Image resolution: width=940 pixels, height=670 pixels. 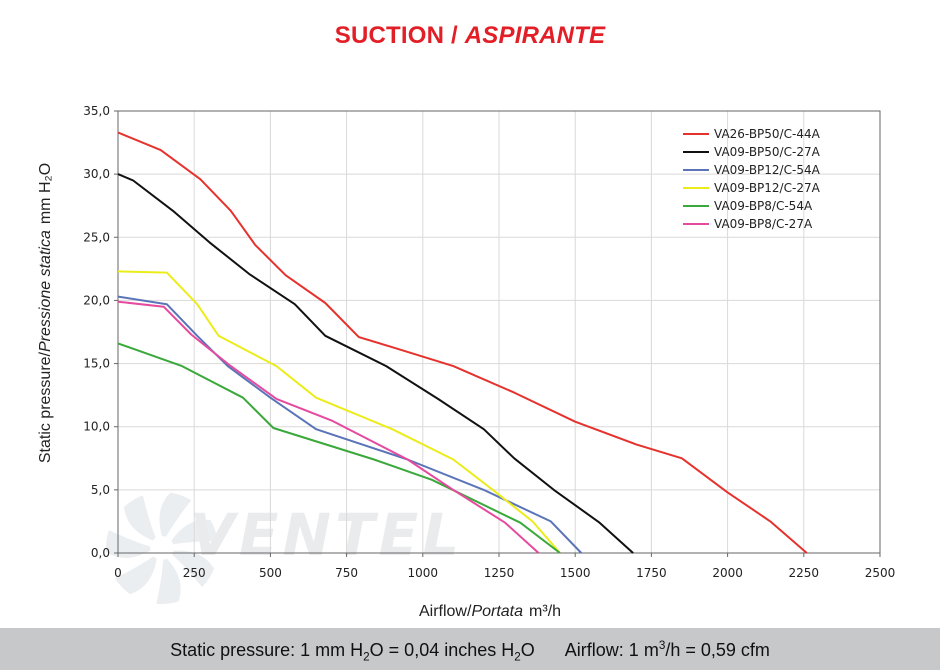 I want to click on x-tick-label: 1250, so click(x=499, y=573).